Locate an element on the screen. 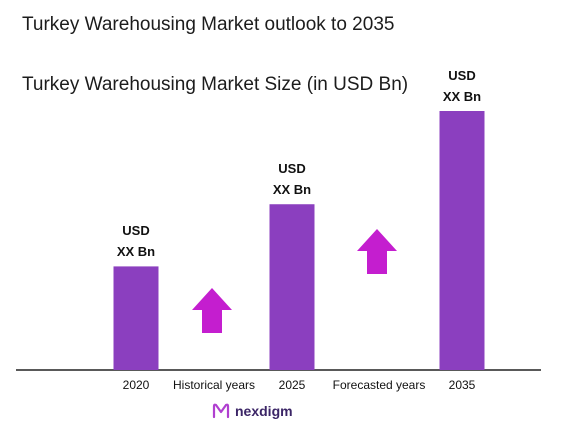 The image size is (561, 442). x-tick-label-2035: 2035 is located at coordinates (462, 385).